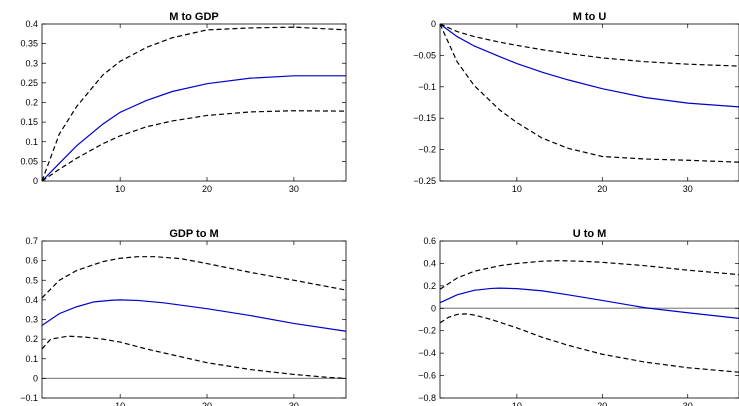 The image size is (739, 406). Describe the element at coordinates (31, 241) in the screenshot. I see `y-tick-label: 0.7` at that location.